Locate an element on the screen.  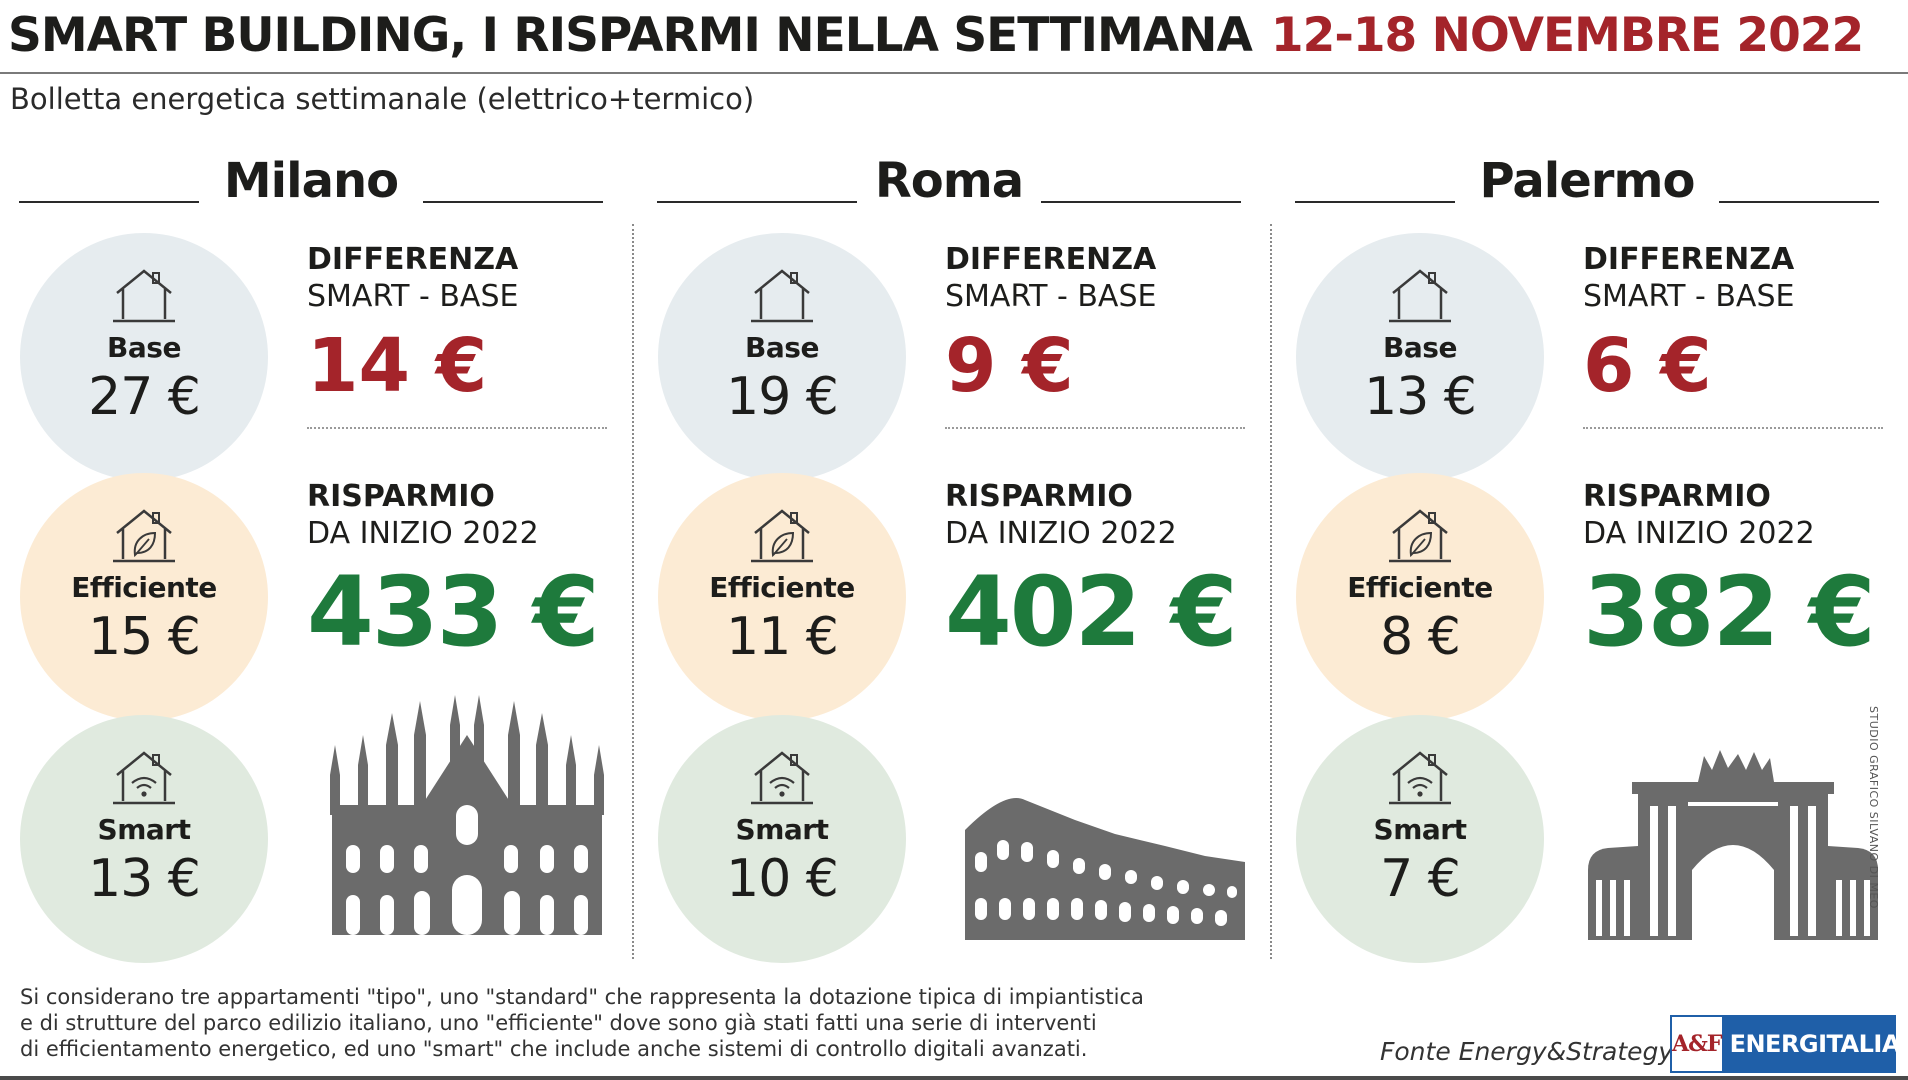
city-name: Milano is located at coordinates (311, 181).